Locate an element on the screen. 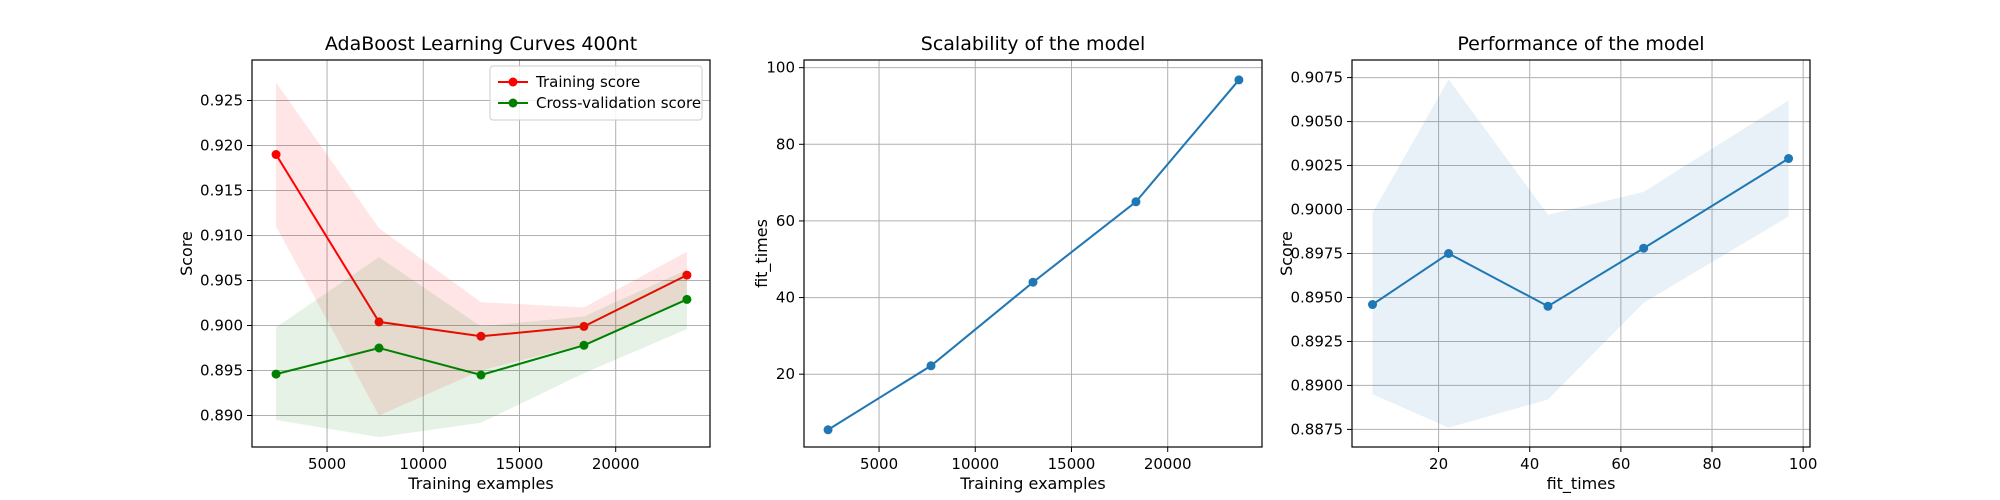  series-cross-validation-score is located at coordinates (481, 347).